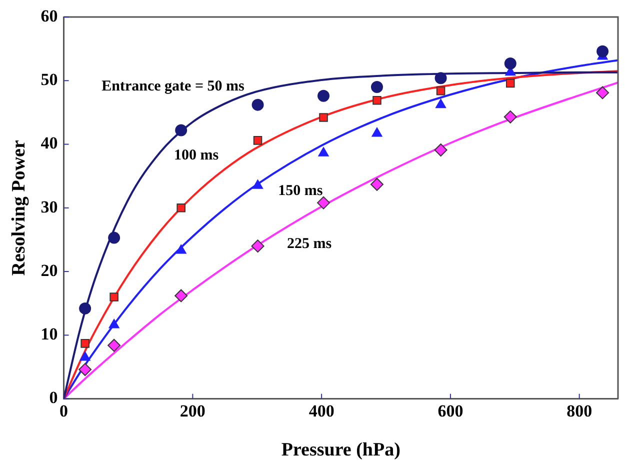 This screenshot has width=625, height=470. Describe the element at coordinates (173, 86) in the screenshot. I see `series-label: Entrance gate = 50 ms` at that location.